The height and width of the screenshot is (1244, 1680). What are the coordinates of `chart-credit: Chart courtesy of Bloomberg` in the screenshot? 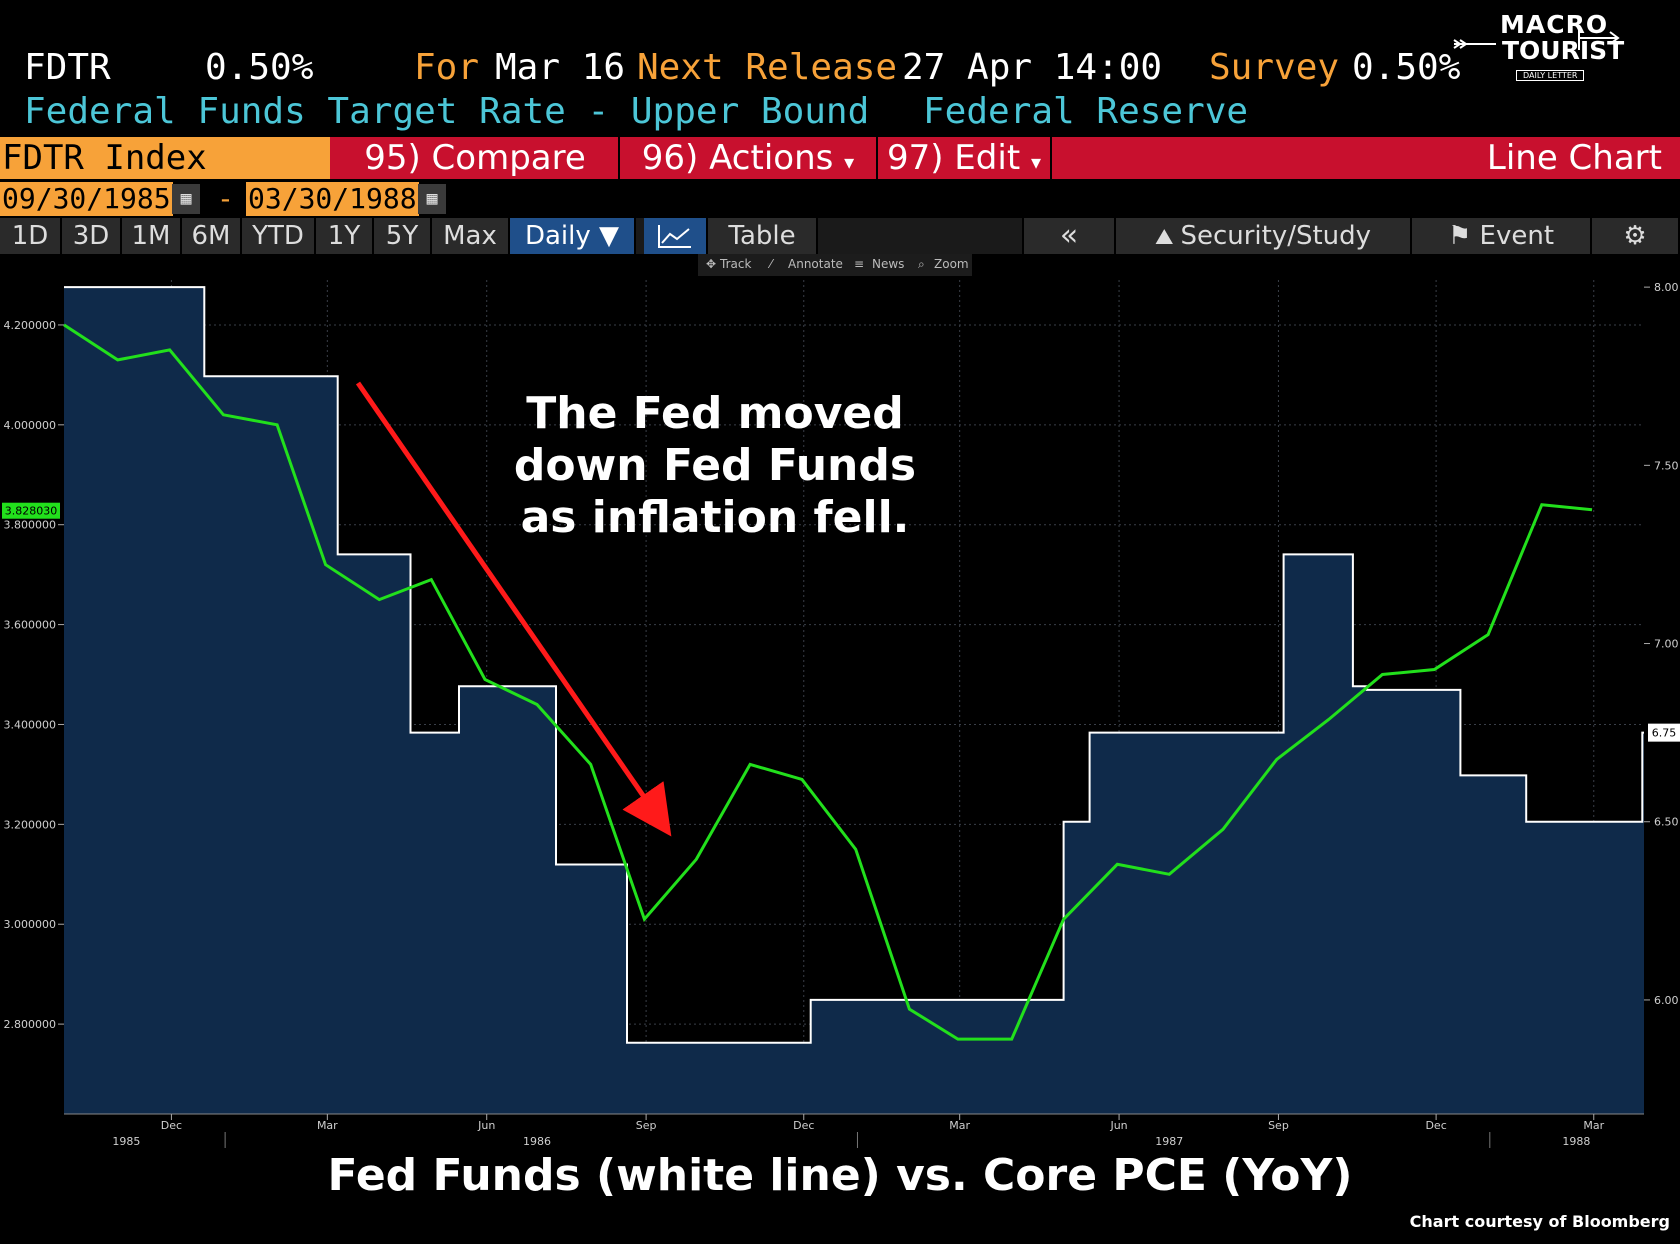 It's located at (1539, 1221).